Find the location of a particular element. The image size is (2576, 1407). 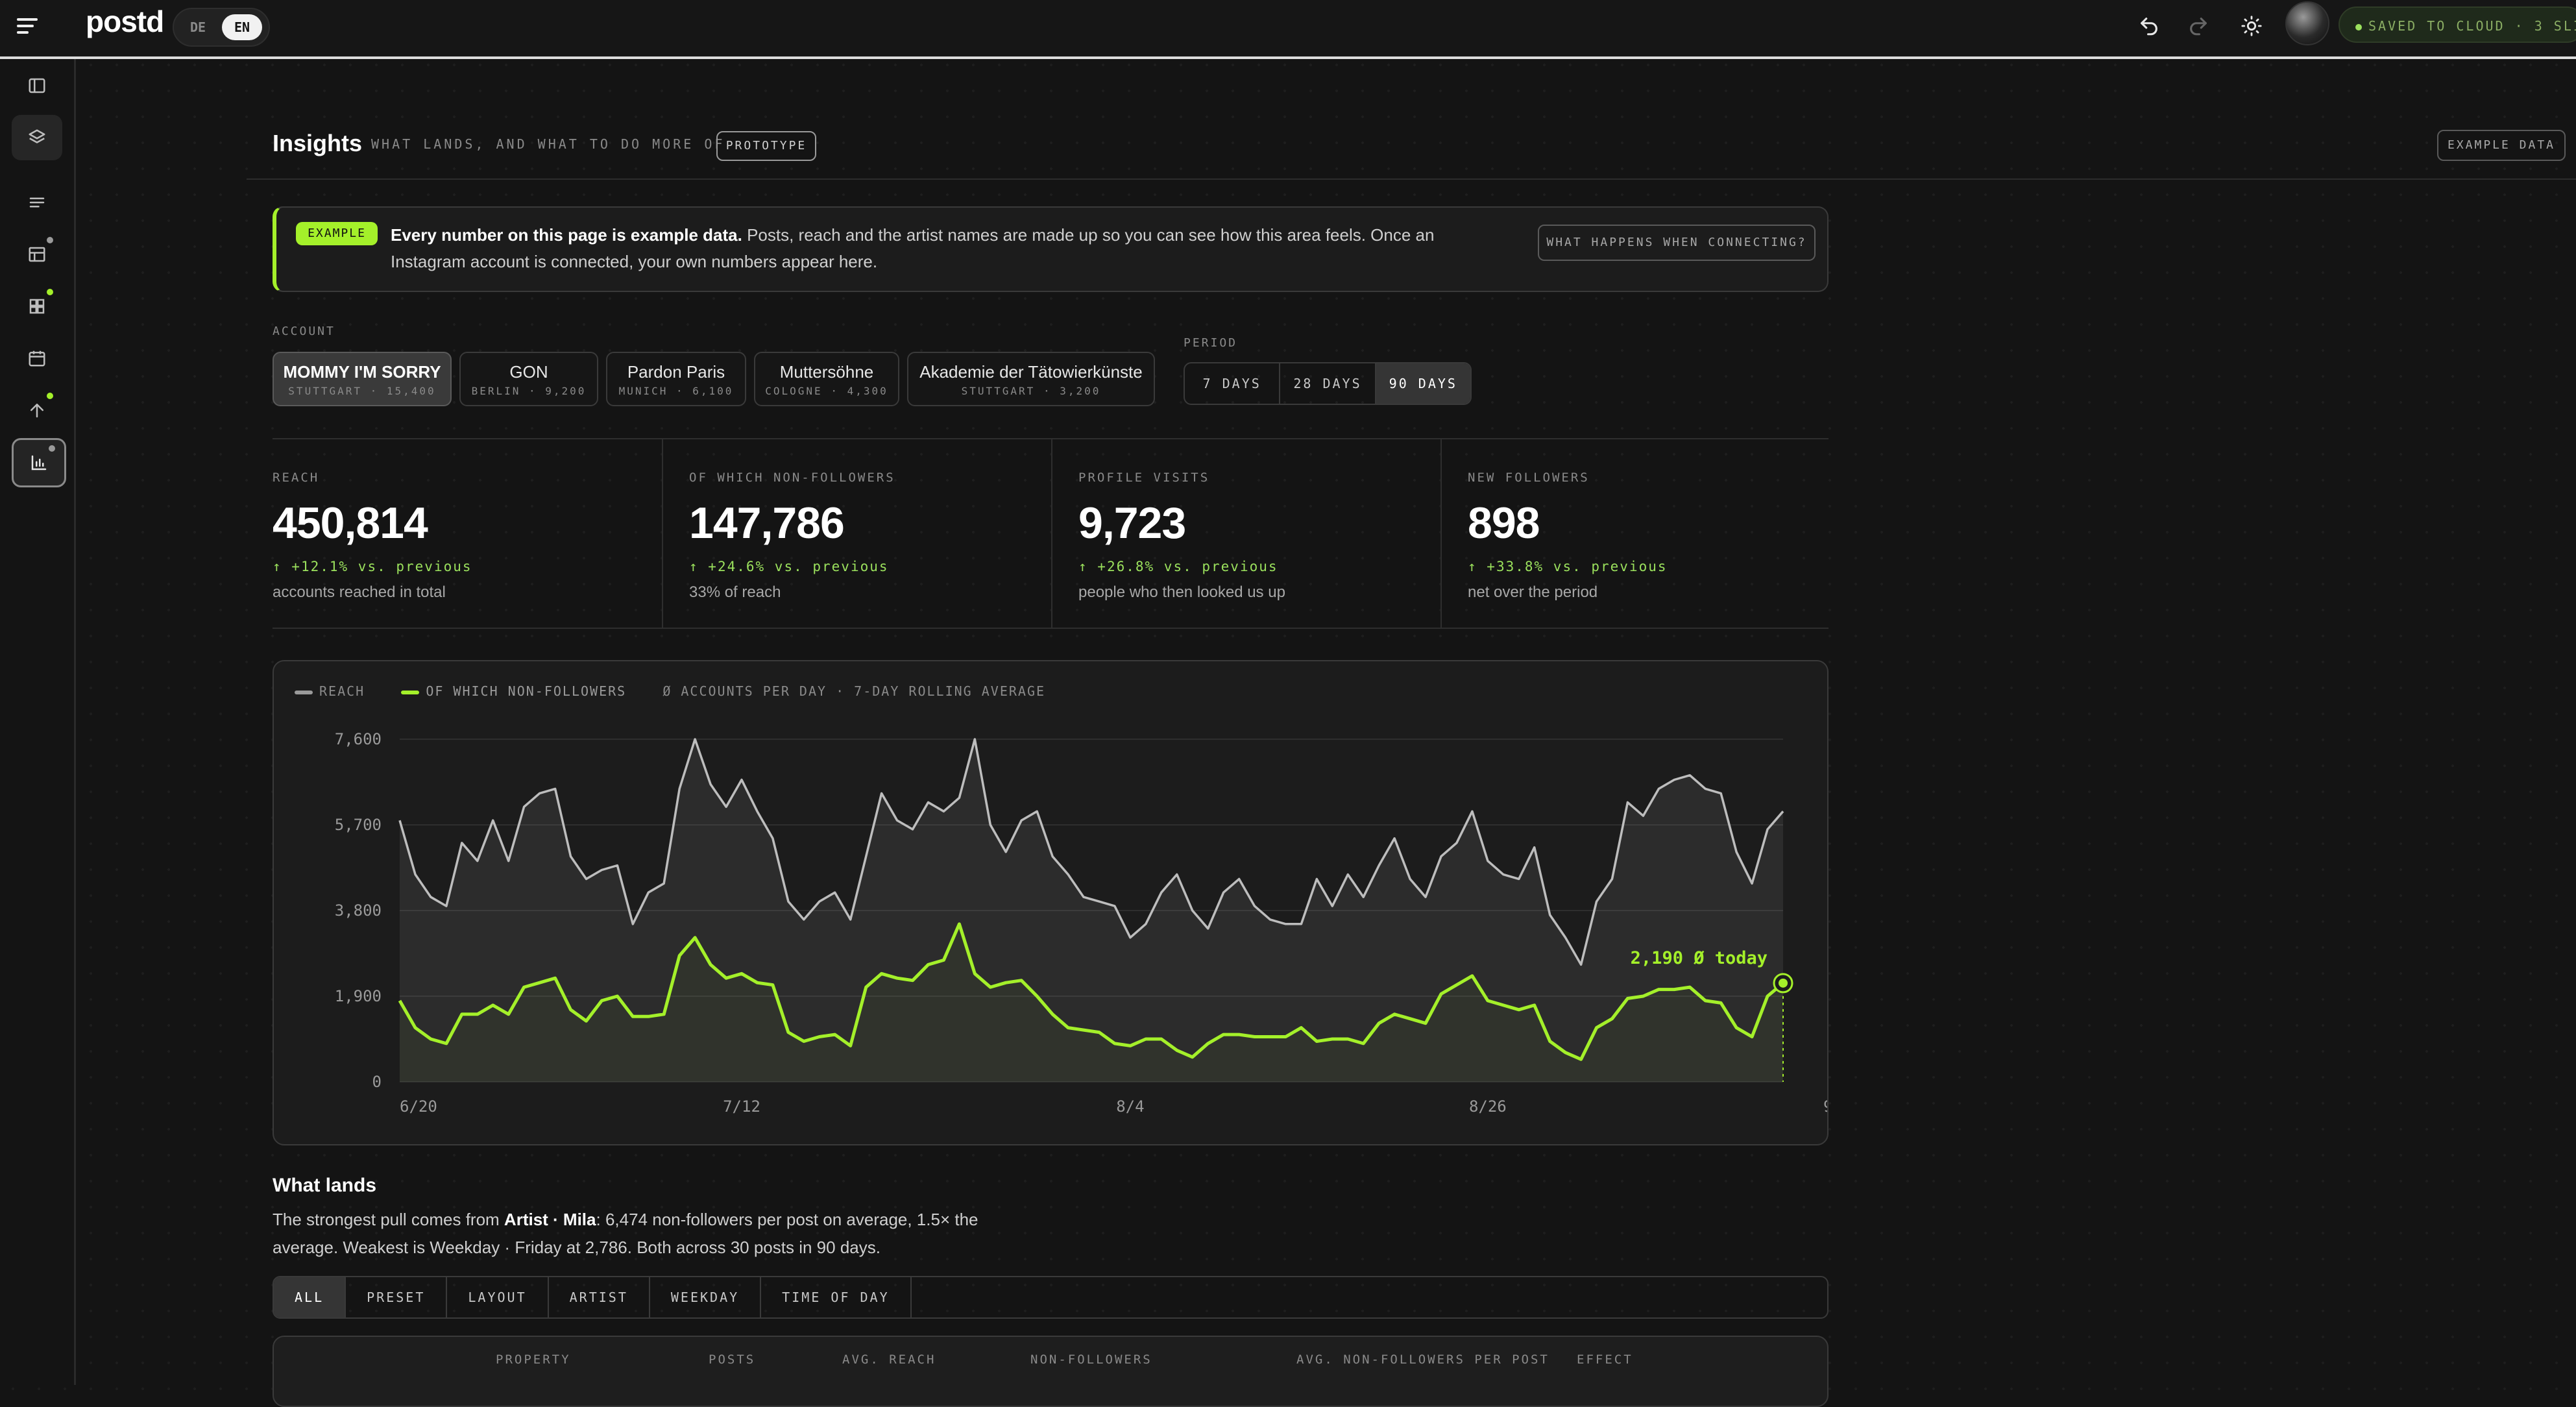

x-tick-label: 6/20 is located at coordinates (418, 1106).